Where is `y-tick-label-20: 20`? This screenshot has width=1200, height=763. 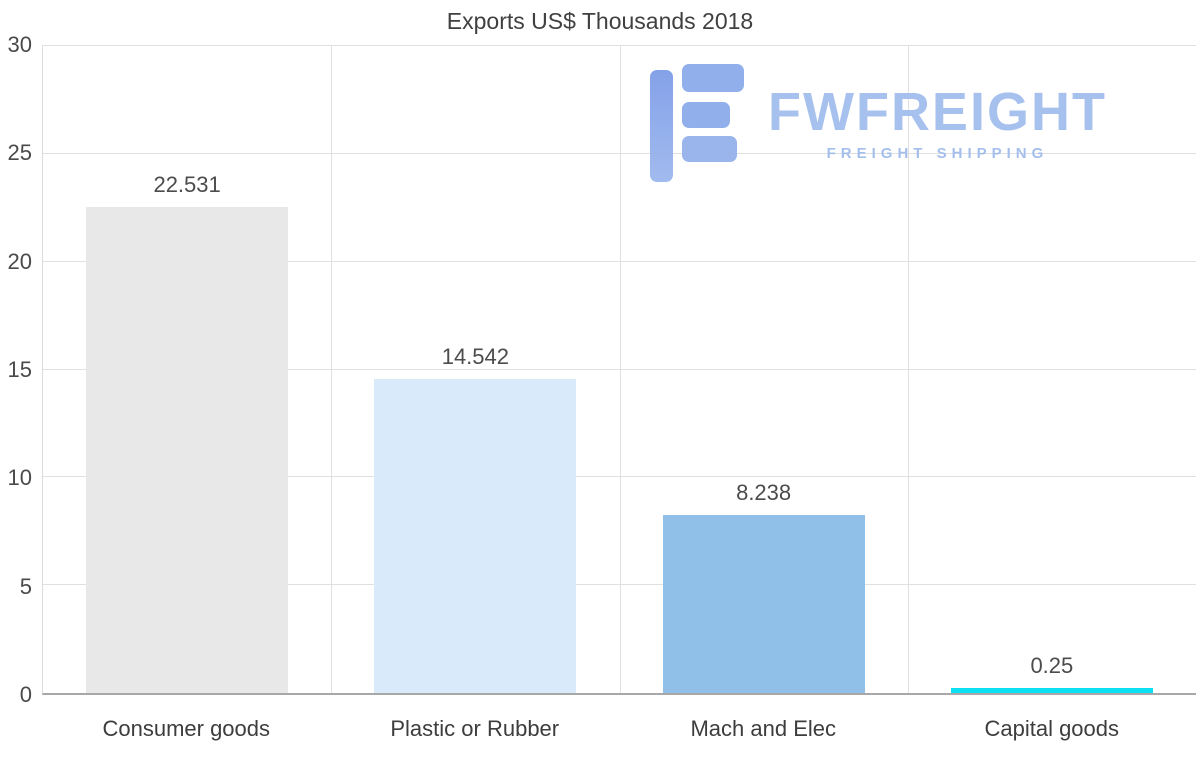 y-tick-label-20: 20 is located at coordinates (19, 261).